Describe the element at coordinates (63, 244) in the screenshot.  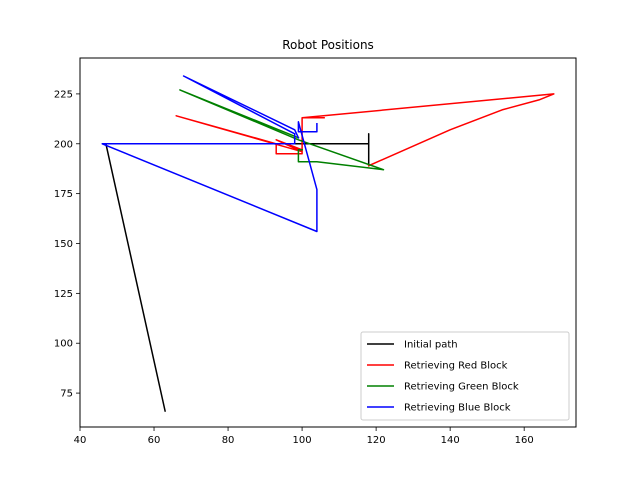
I see `y-tick-label-3: 150` at that location.